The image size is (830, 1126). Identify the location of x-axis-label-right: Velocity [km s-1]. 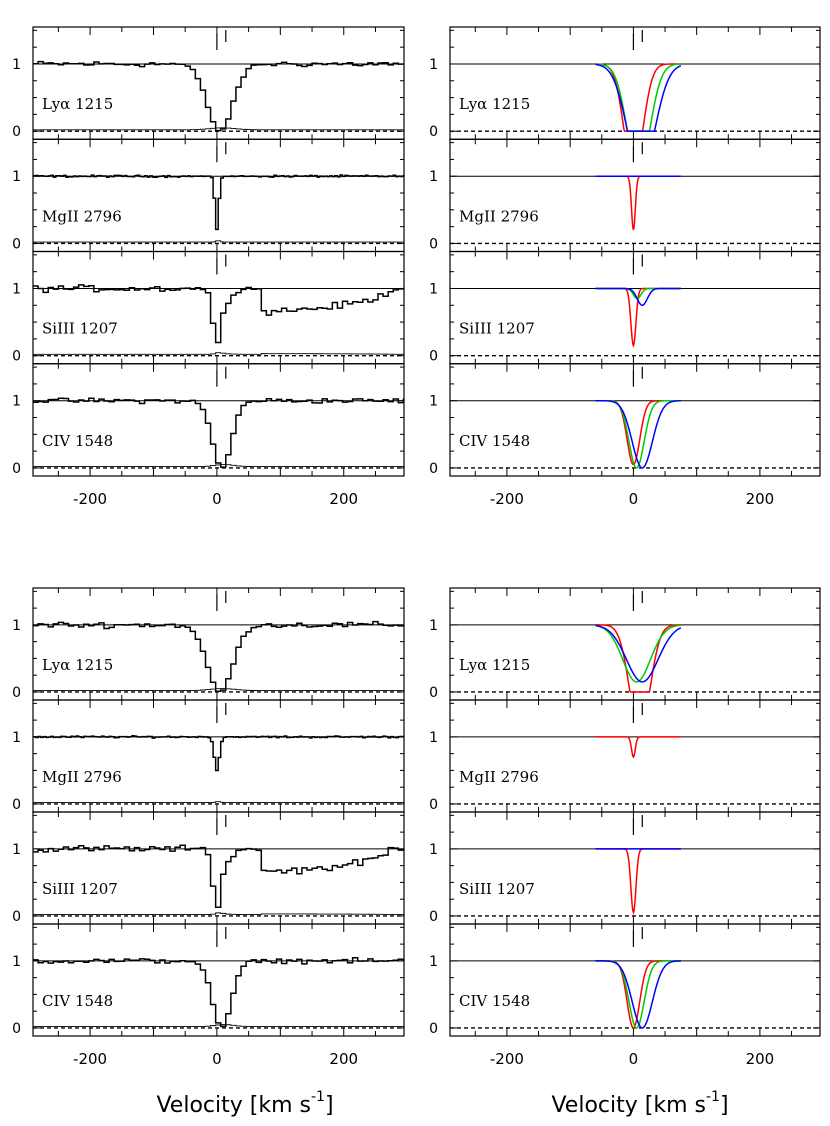
(639, 1103).